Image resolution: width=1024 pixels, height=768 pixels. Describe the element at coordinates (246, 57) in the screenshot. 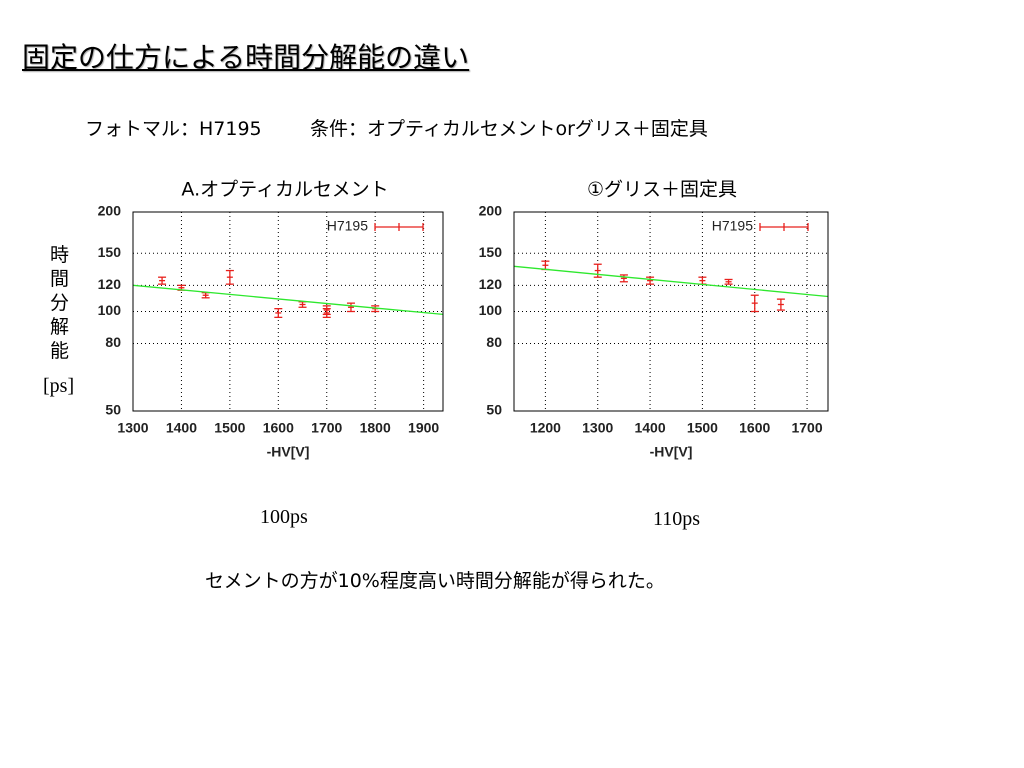

I see `slide-title: 固定の仕方による時間分解能の違い` at that location.